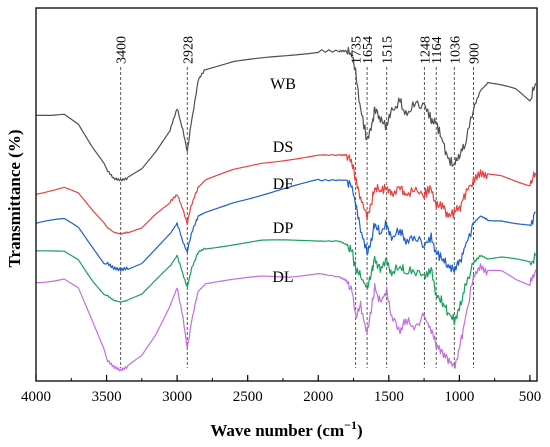 Image resolution: width=550 pixels, height=447 pixels. What do you see at coordinates (368, 50) in the screenshot?
I see `peak-label: 1654` at bounding box center [368, 50].